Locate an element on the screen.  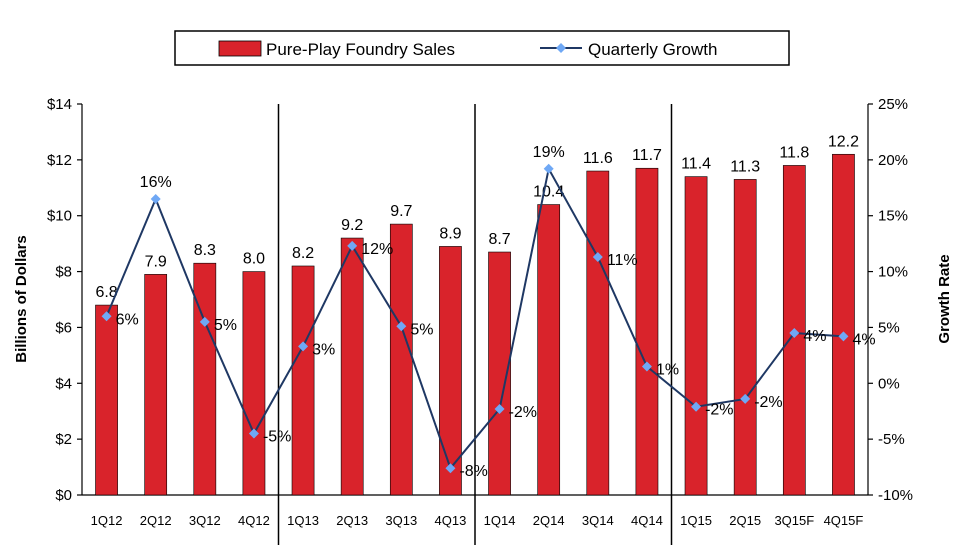
growth-value-label: 11% is located at coordinates (622, 260).